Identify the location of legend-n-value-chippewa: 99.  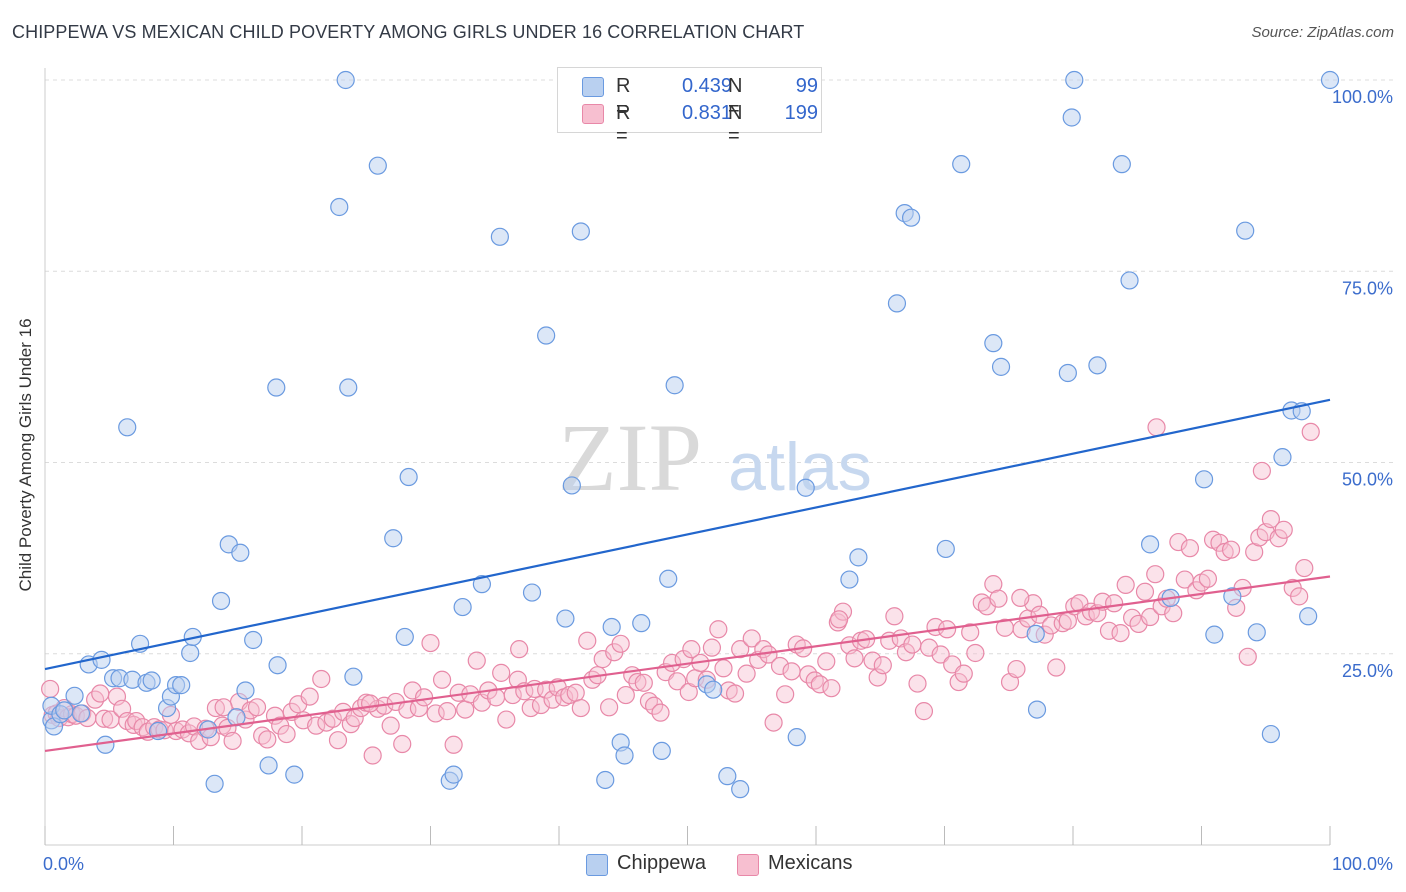
(806, 86).